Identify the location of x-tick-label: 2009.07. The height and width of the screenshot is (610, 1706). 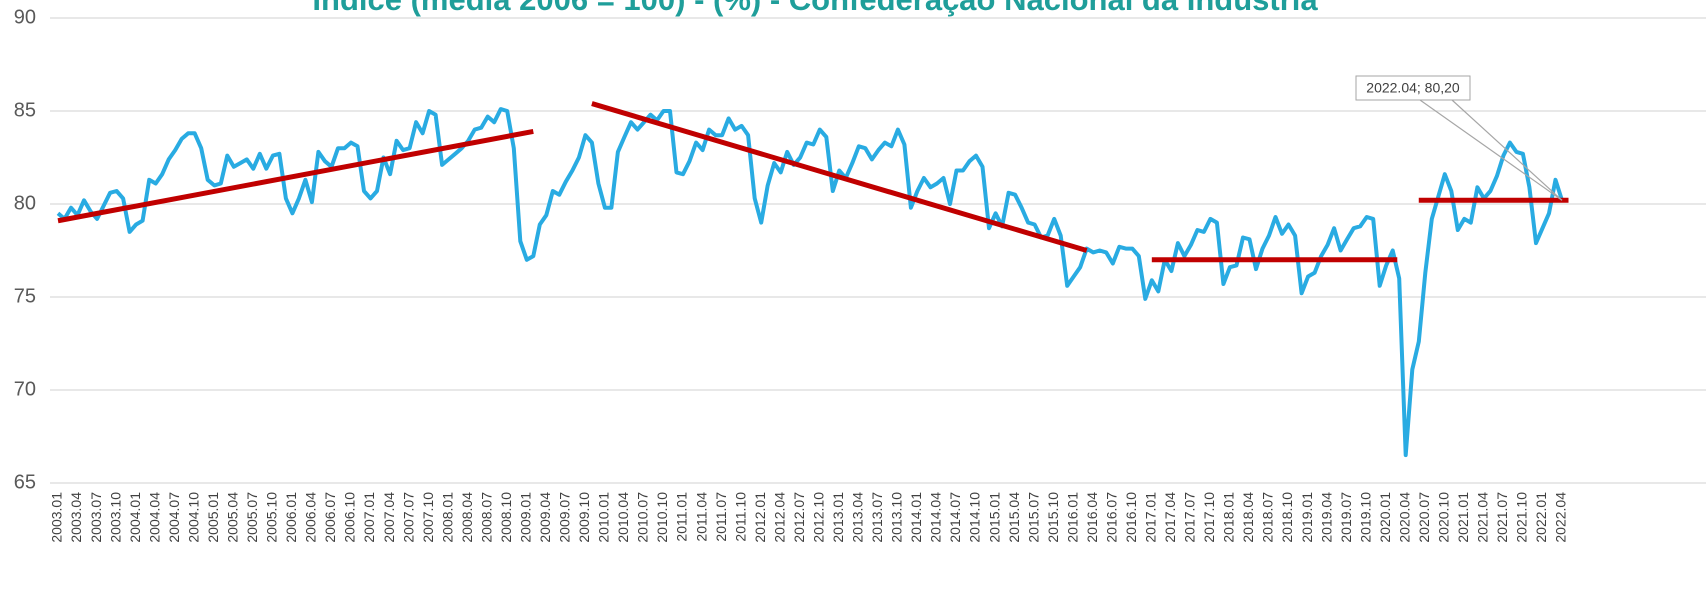
(565, 517).